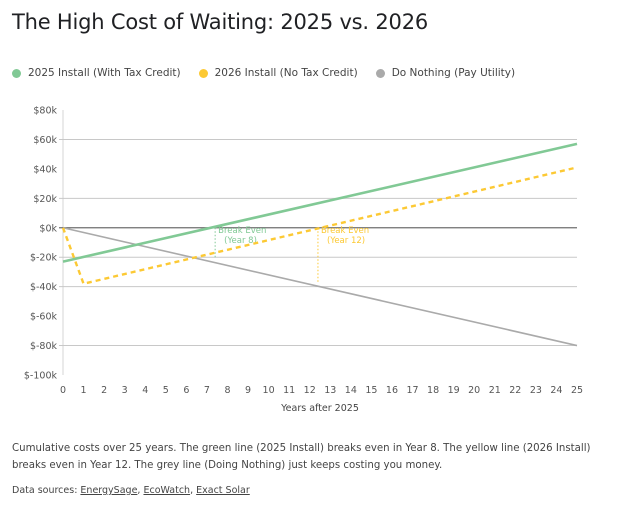 The height and width of the screenshot is (509, 620). I want to click on legend-item-2026-install: 2026 Install (No Tax Credit), so click(278, 73).